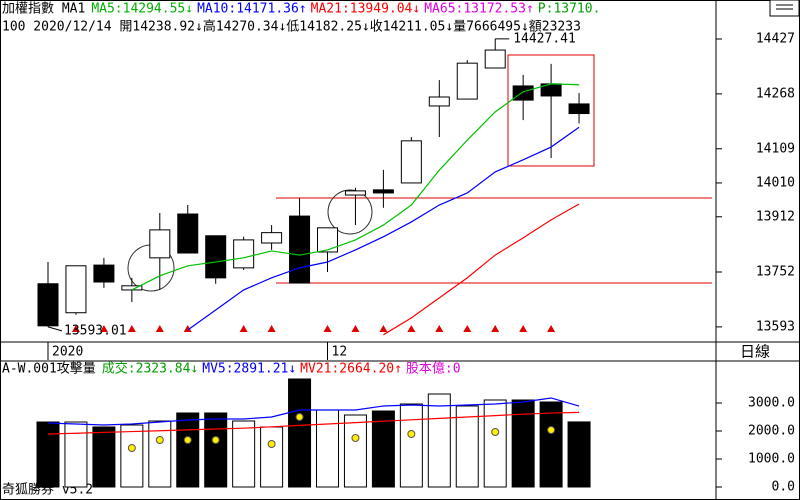 This screenshot has height=500, width=800. I want to click on high-annotation: 14427.41, so click(544, 38).